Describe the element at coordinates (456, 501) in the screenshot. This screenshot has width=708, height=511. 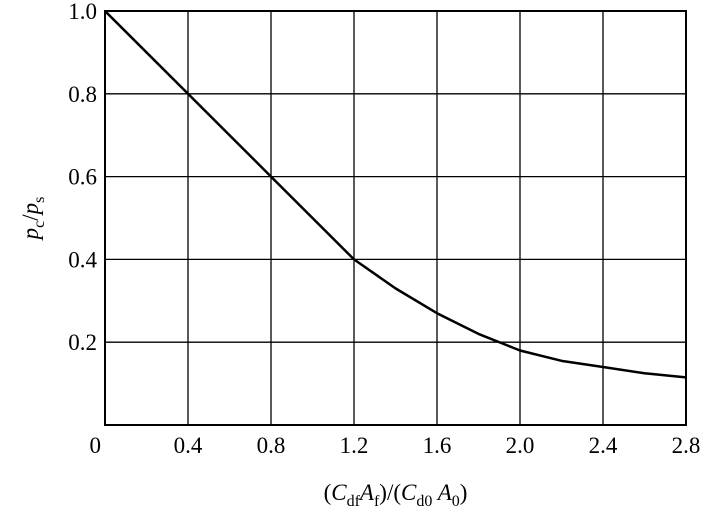
I see `label-part: 0` at that location.